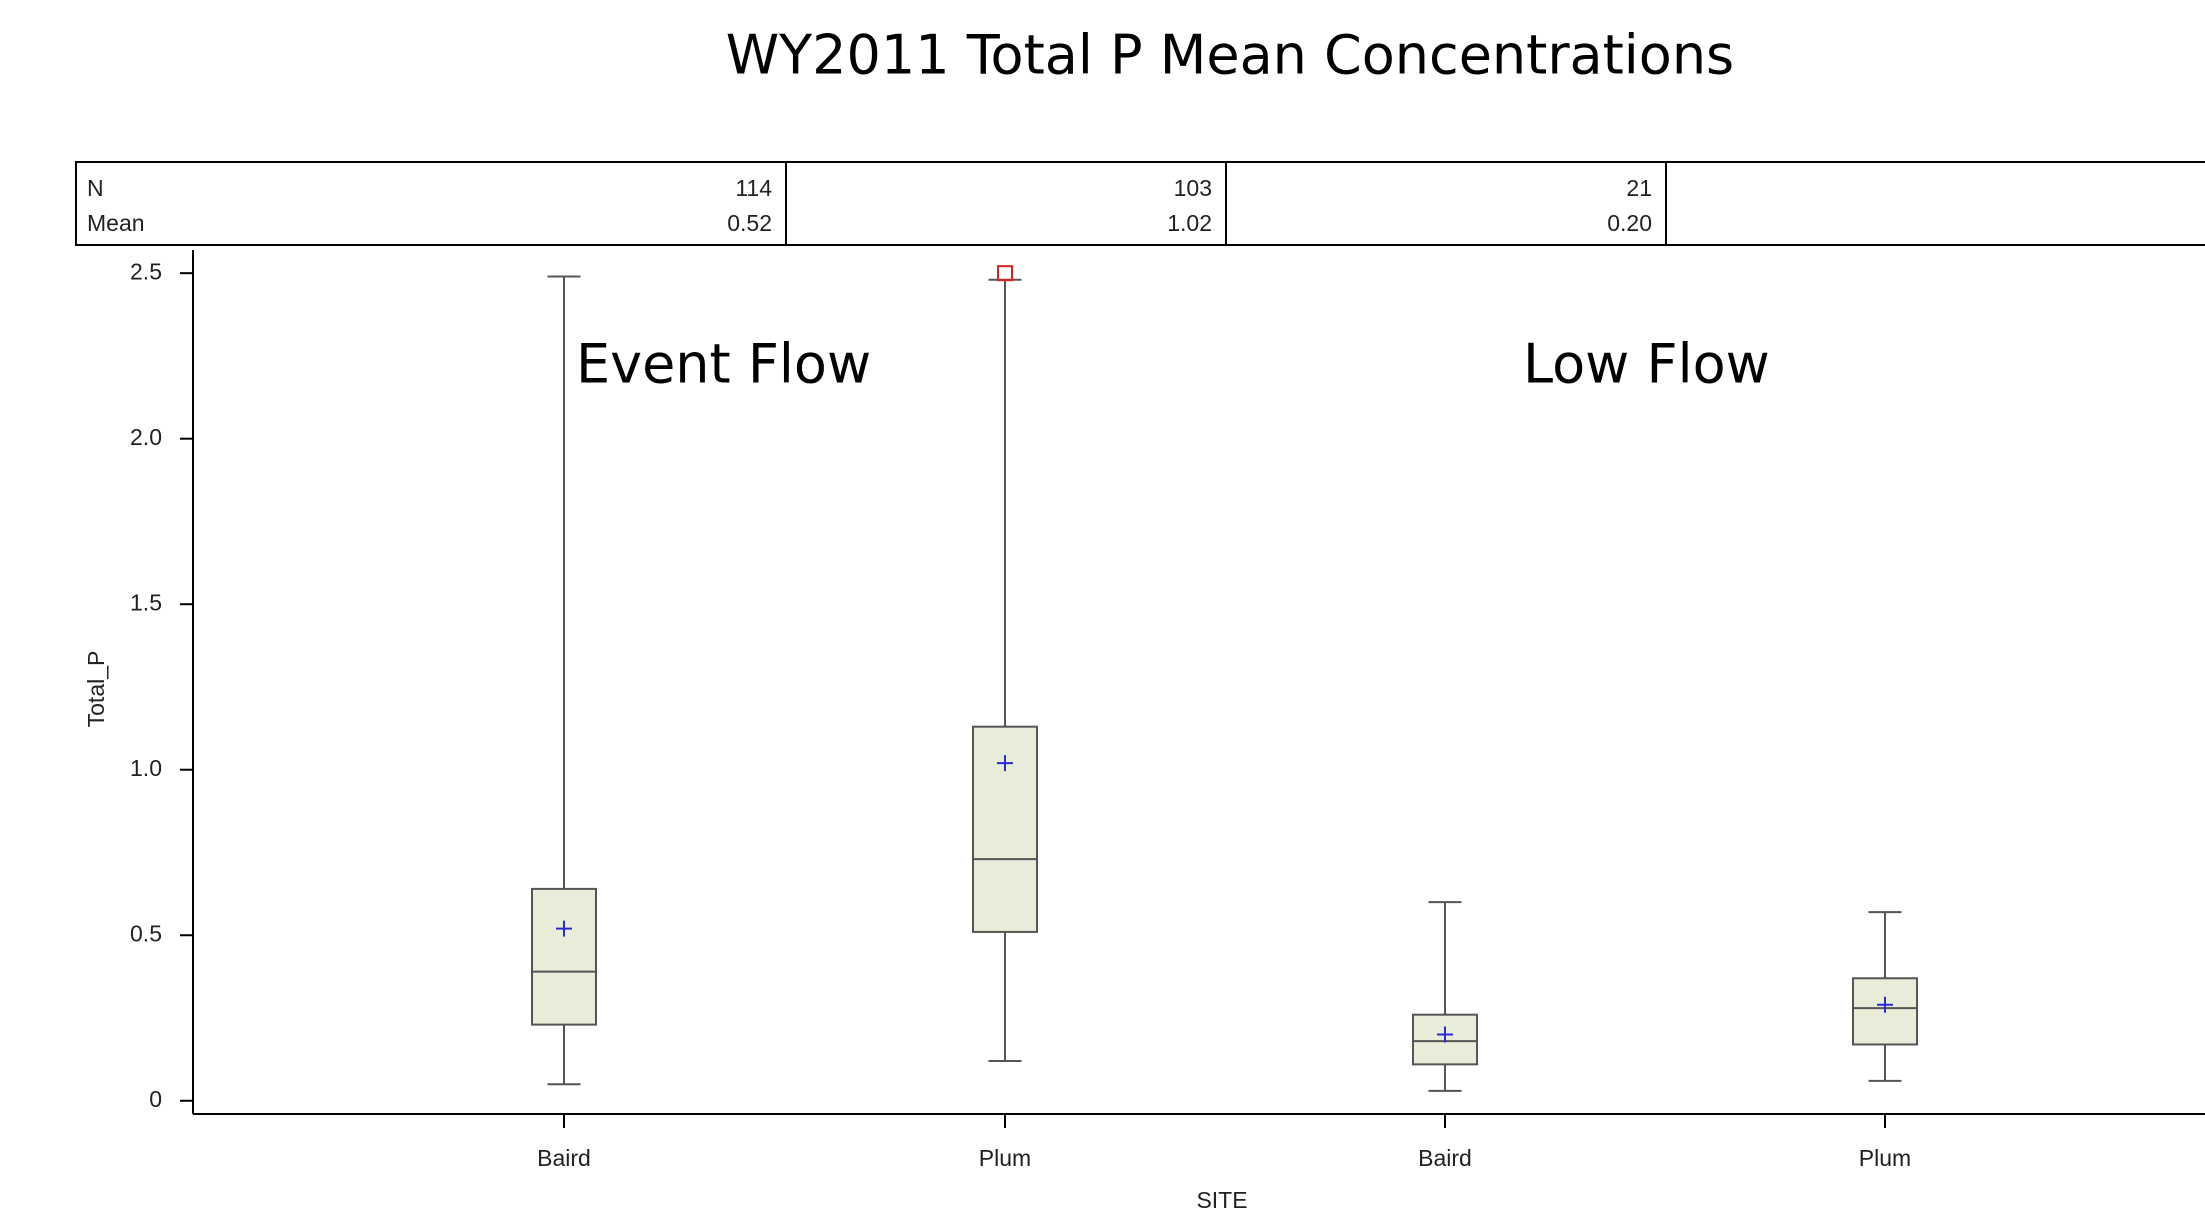 The image size is (2205, 1216). What do you see at coordinates (95, 188) in the screenshot?
I see `table-row-label: N` at bounding box center [95, 188].